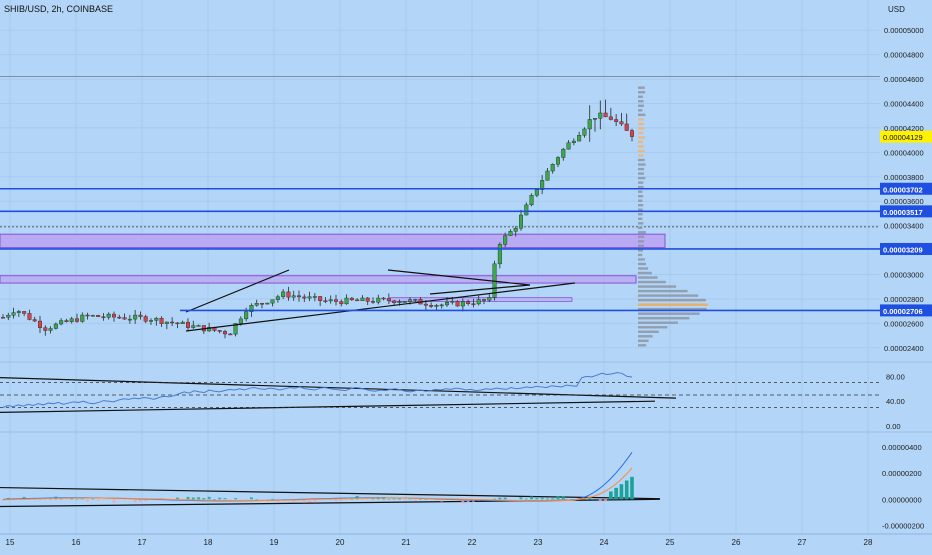 The image size is (932, 555). Describe the element at coordinates (904, 299) in the screenshot. I see `price-tick-label: 0.00002800` at that location.